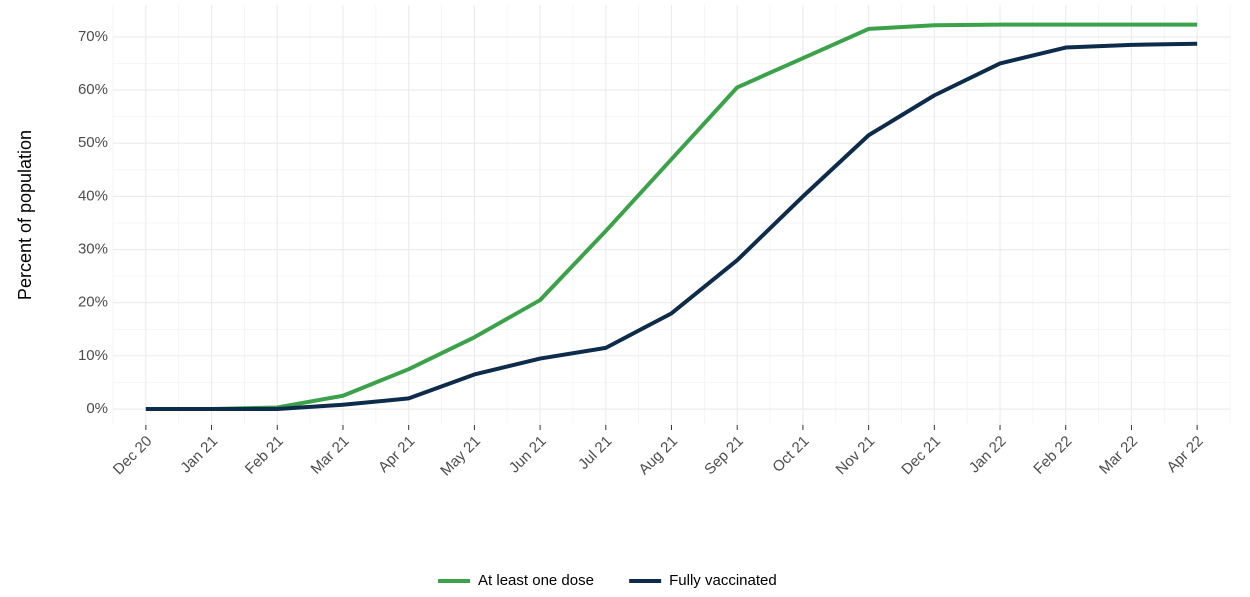  I want to click on x-tick-label: May 21, so click(460, 456).